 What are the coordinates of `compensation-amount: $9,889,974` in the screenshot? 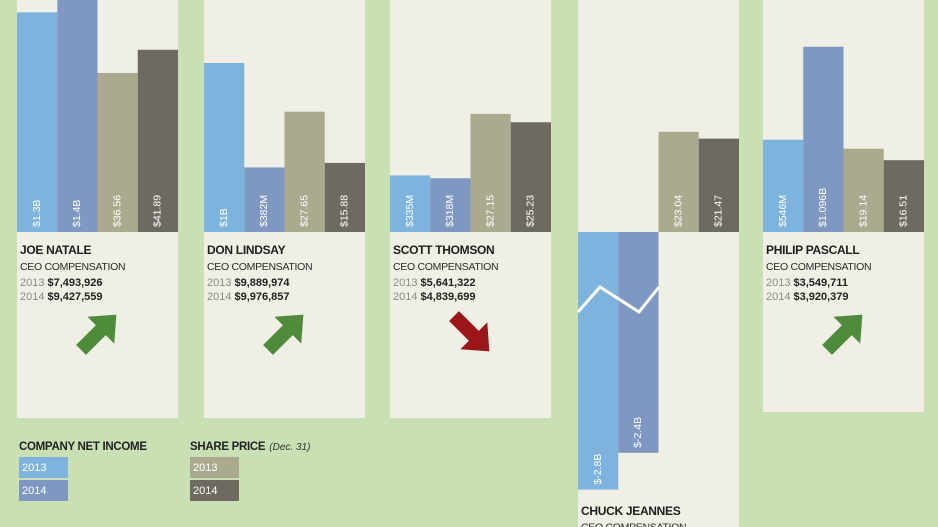 It's located at (262, 283).